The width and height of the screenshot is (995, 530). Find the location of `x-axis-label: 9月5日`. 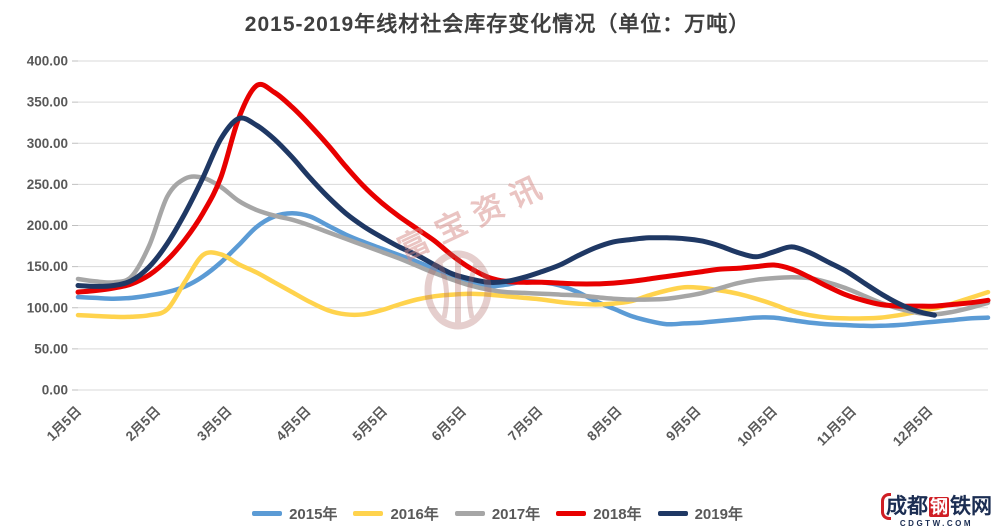

x-axis-label: 9月5日 is located at coordinates (683, 424).